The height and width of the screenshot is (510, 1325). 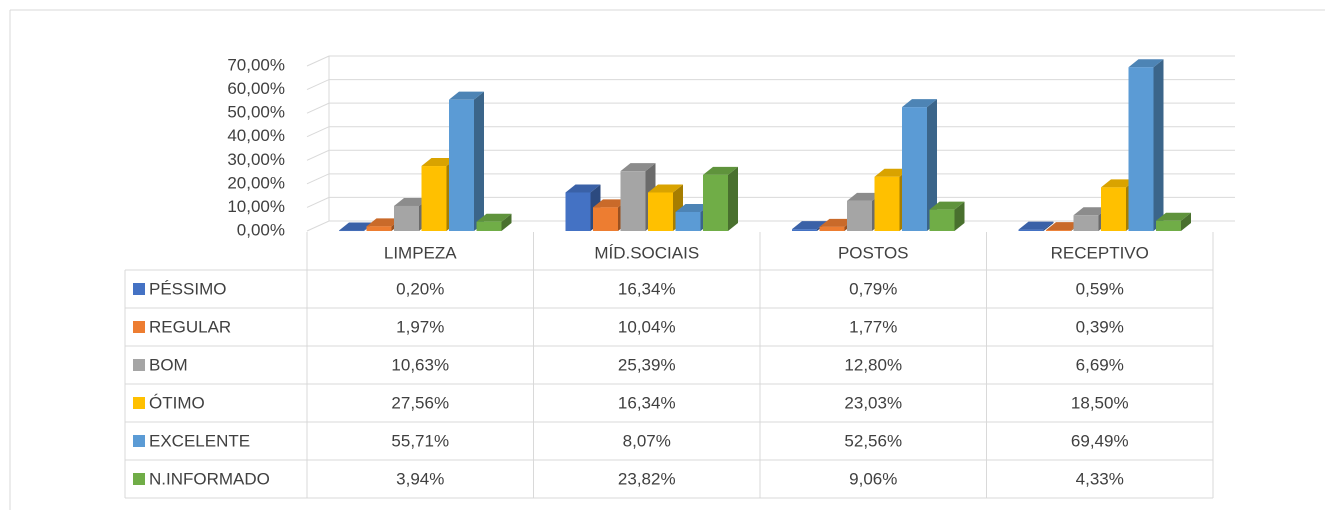 What do you see at coordinates (647, 364) in the screenshot?
I see `table-value: 25,39%` at bounding box center [647, 364].